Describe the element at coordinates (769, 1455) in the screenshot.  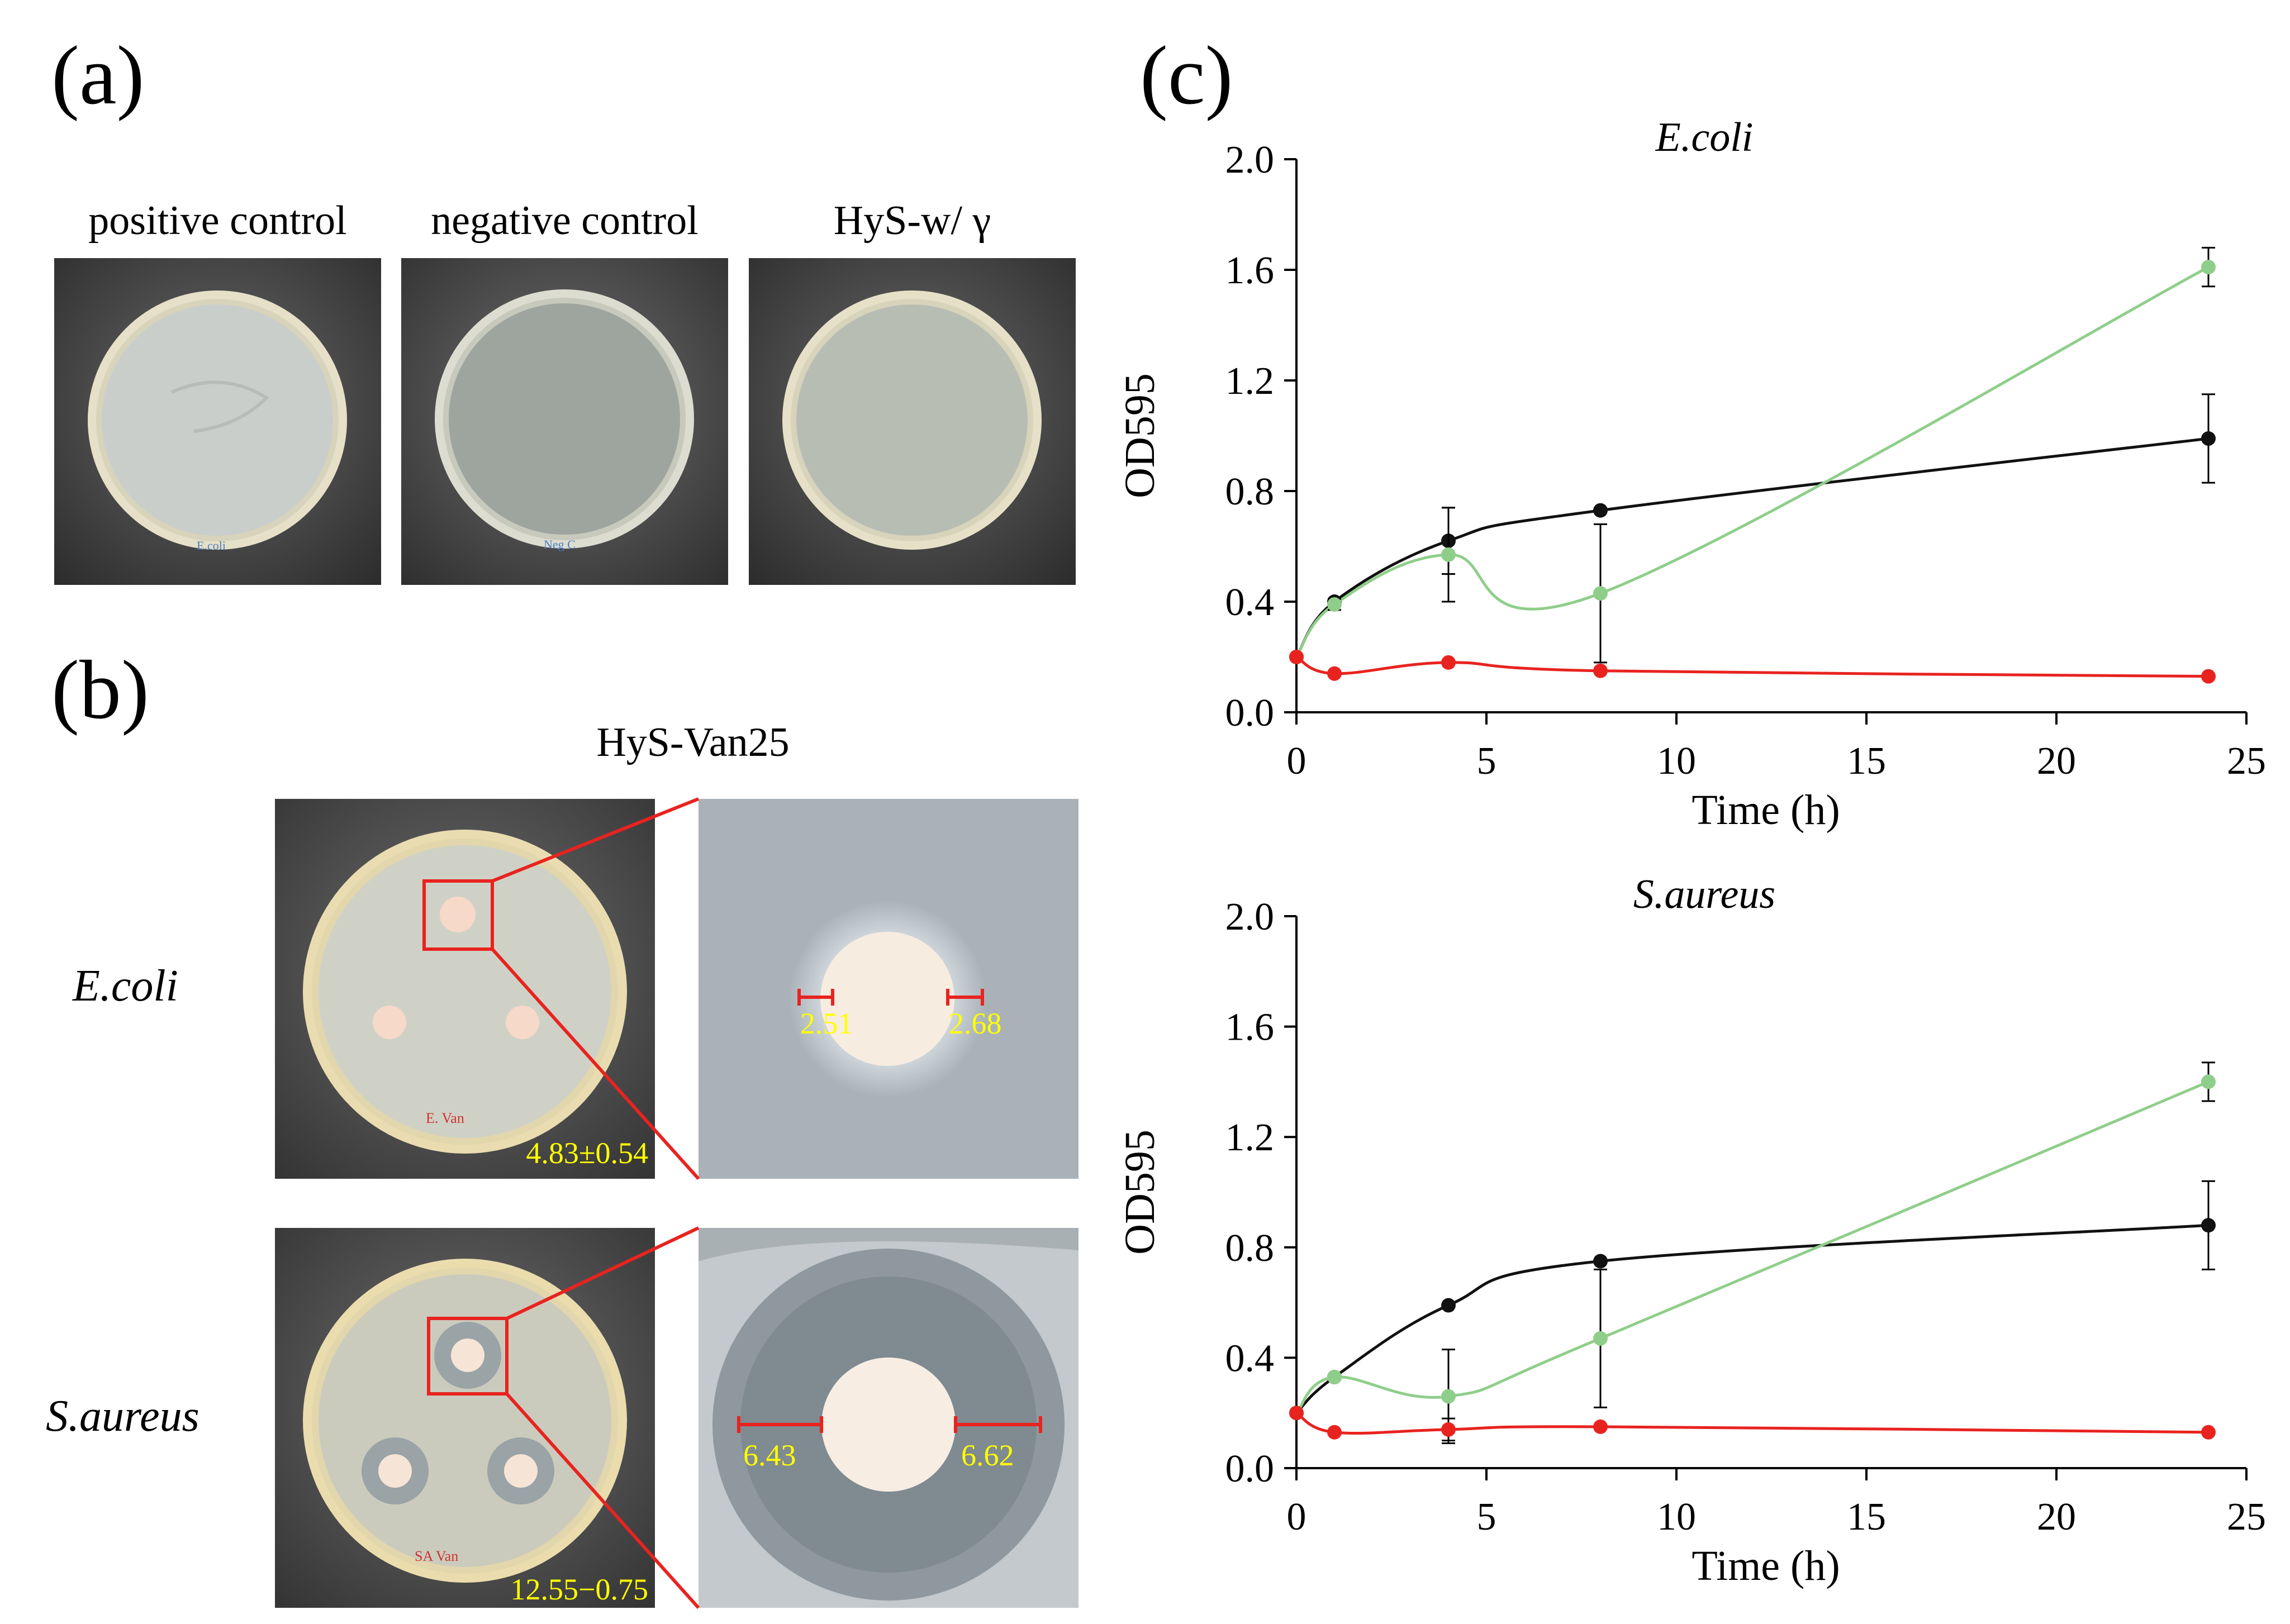
I see `zone-left-saureus: 6.43` at that location.